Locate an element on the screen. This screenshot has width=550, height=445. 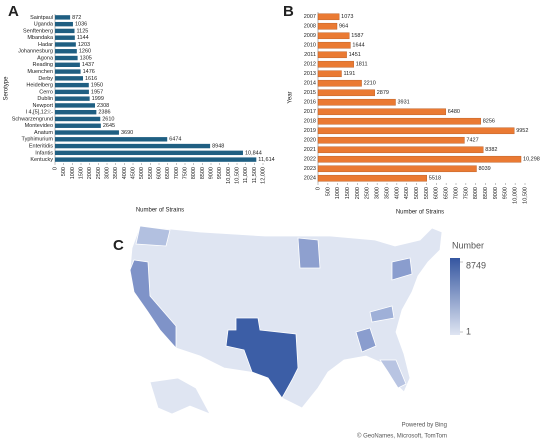
category-label: Newport is located at coordinates (43, 106).